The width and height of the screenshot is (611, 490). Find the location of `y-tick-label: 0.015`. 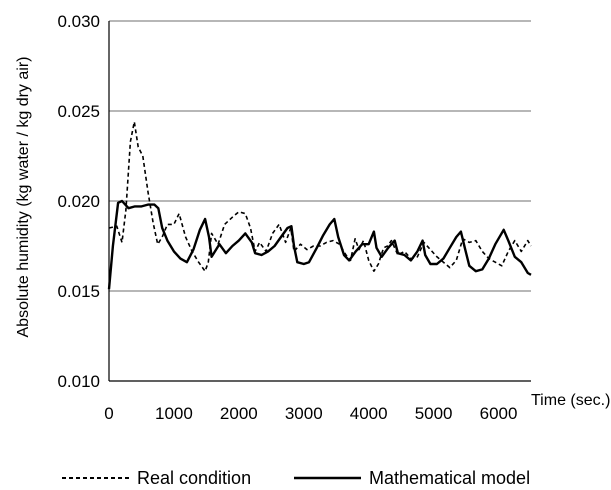

y-tick-label: 0.015 is located at coordinates (78, 291).